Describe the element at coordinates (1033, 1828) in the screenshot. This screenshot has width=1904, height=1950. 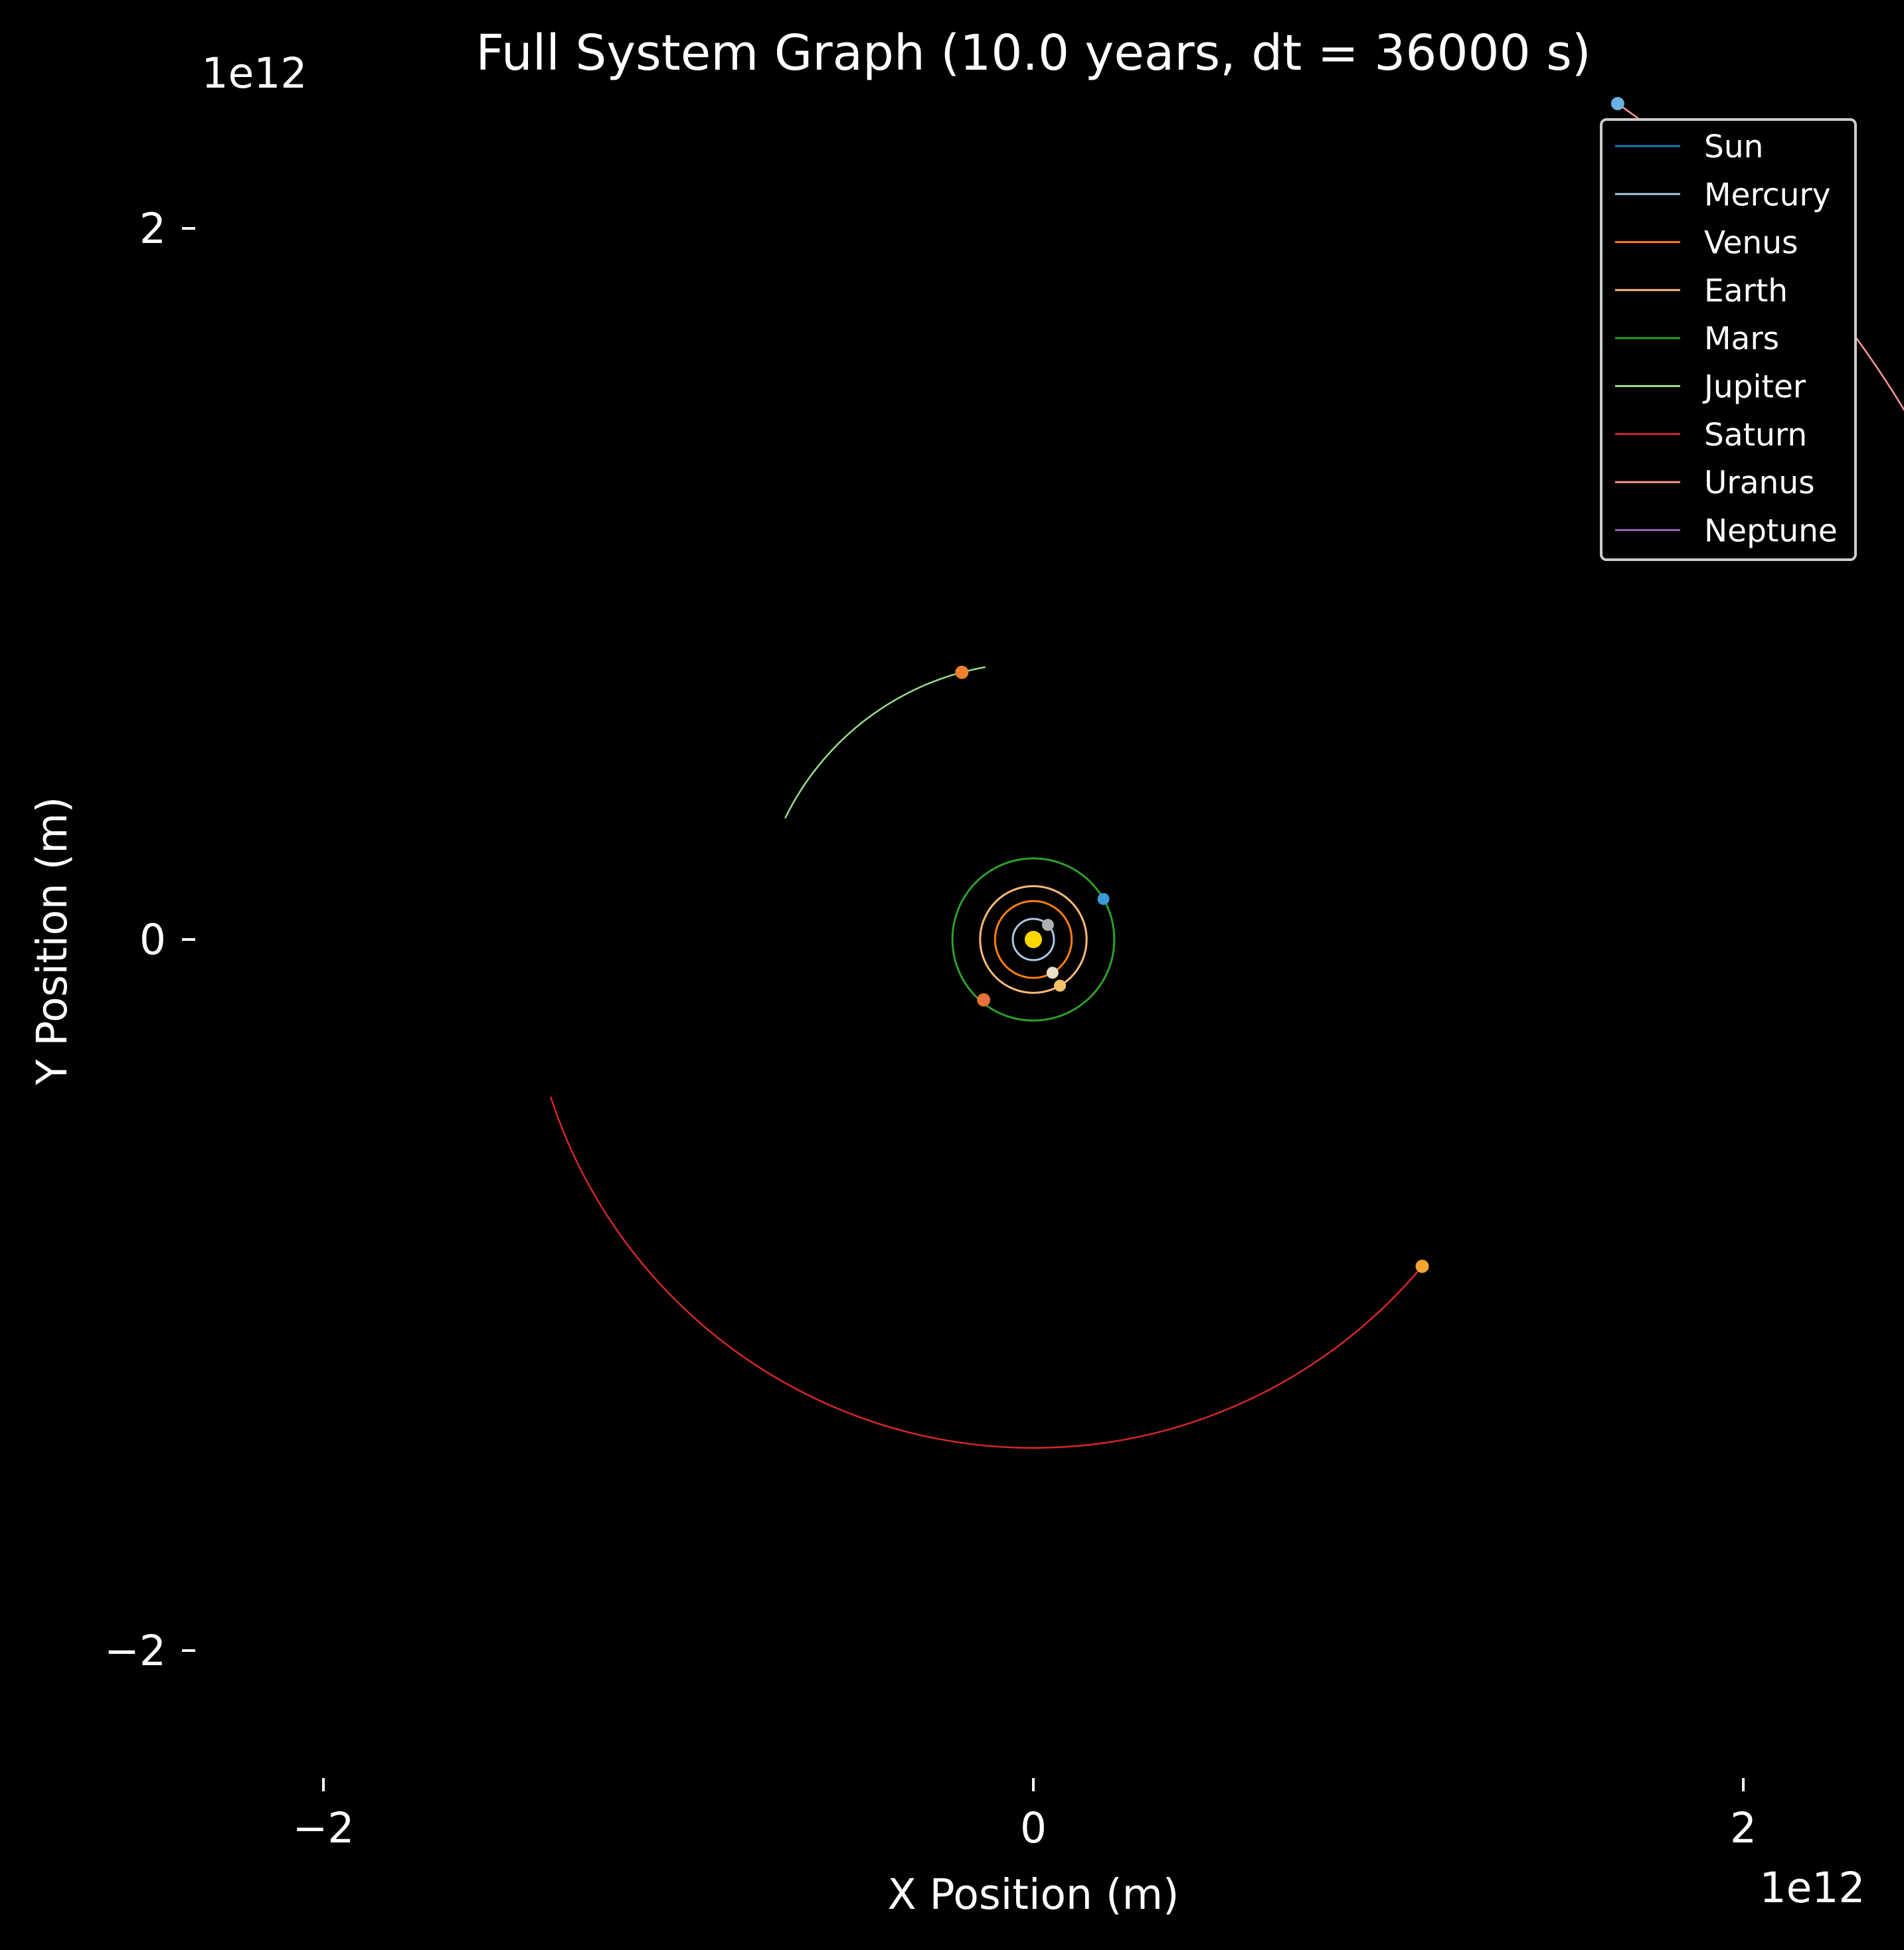
I see `x-tick-label: 0` at that location.